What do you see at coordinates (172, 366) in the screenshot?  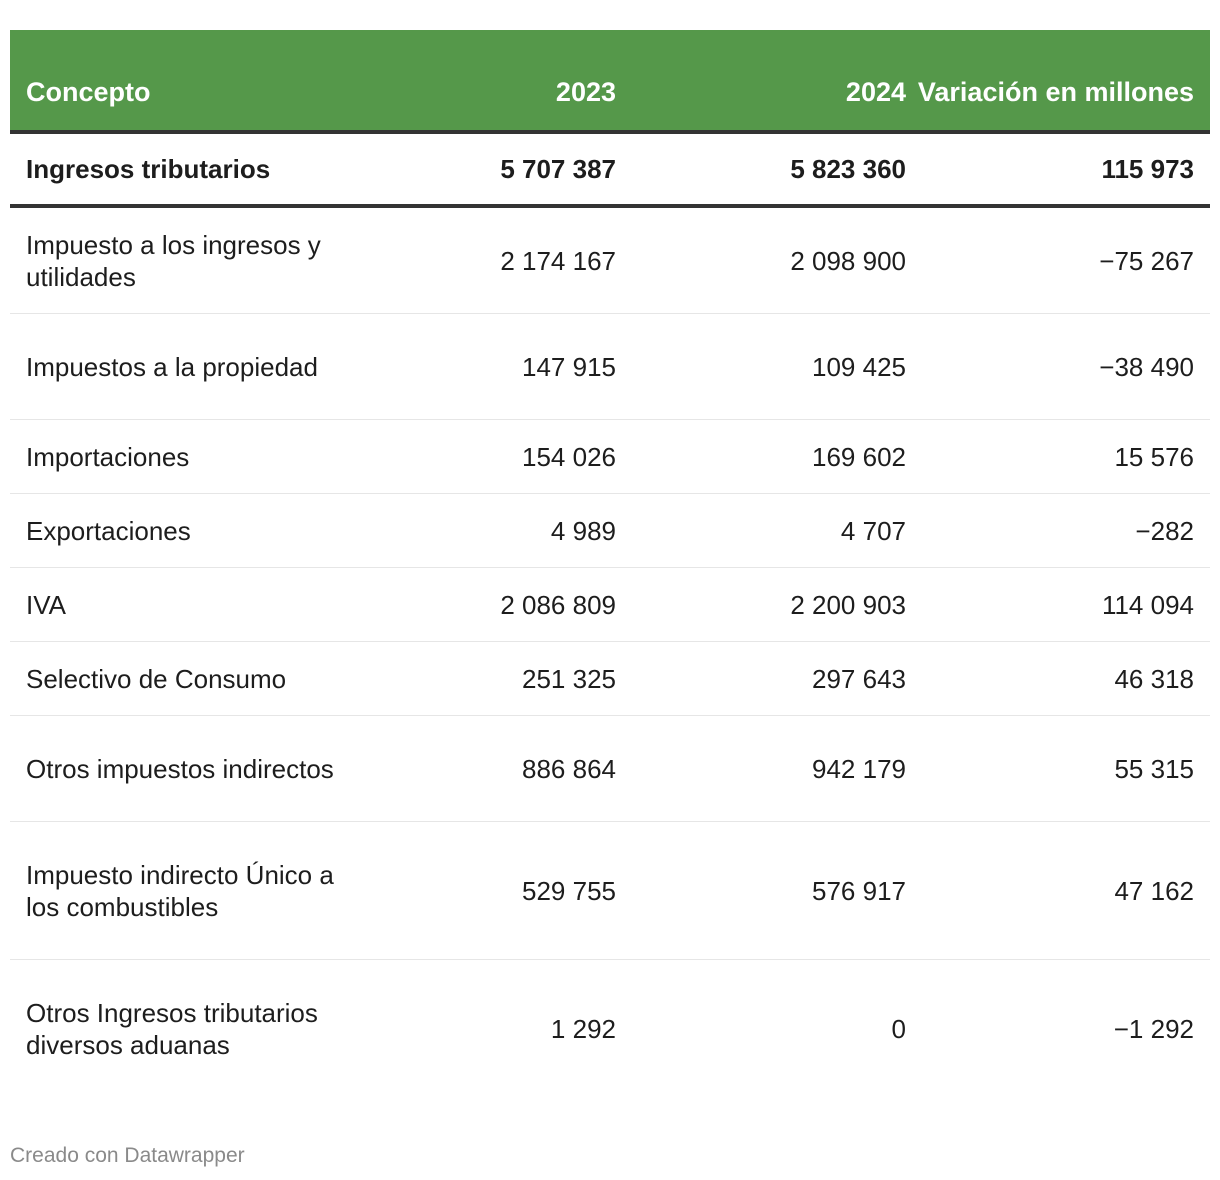 I see `row-label: Impuestos a la propiedad` at bounding box center [172, 366].